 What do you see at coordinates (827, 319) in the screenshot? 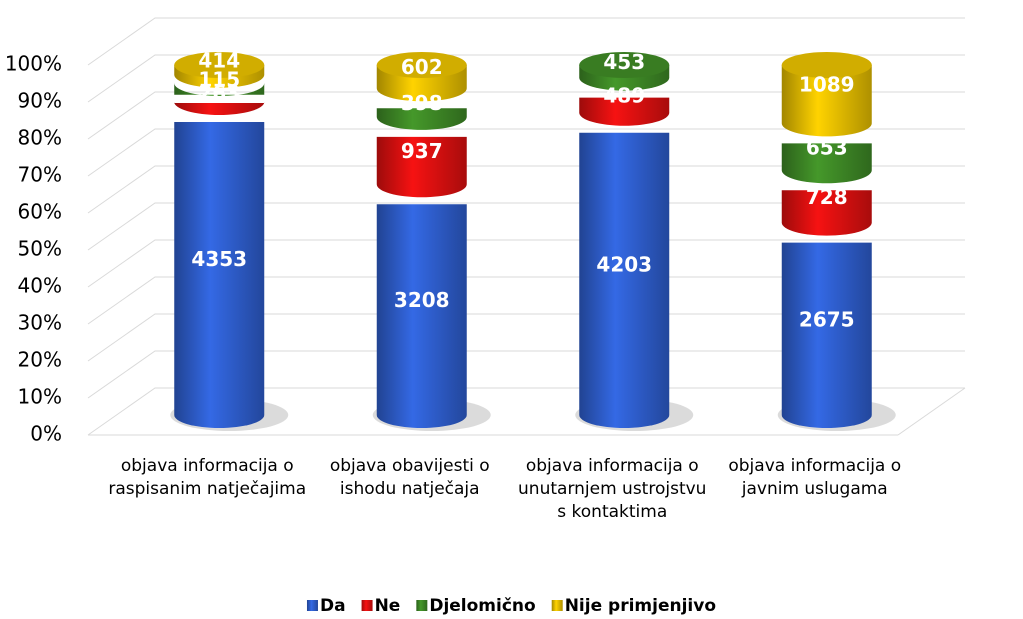
I see `data-label: 2675` at bounding box center [827, 319].